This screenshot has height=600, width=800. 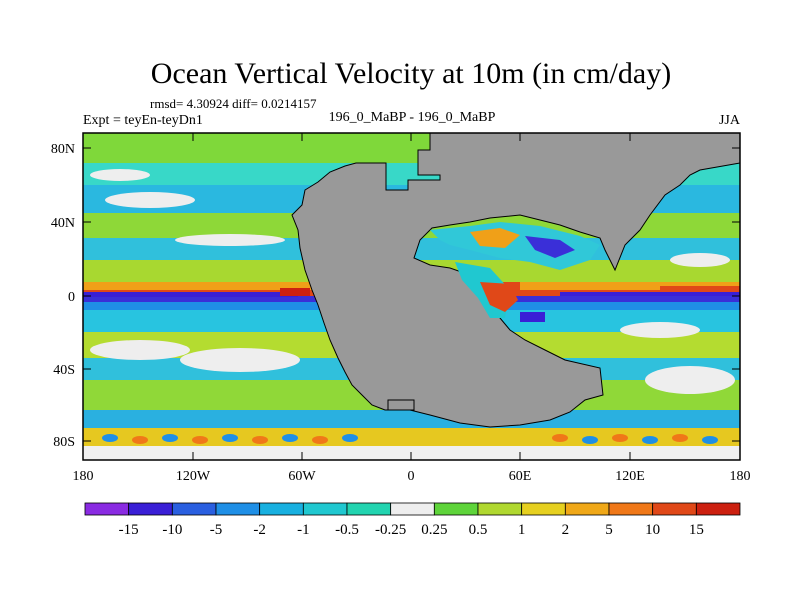 I want to click on colorbar: -15 -10 -5 -2 -1 -0.5 -0.25 0.25 0.5 1 2 5 10 15, so click(x=412, y=520).